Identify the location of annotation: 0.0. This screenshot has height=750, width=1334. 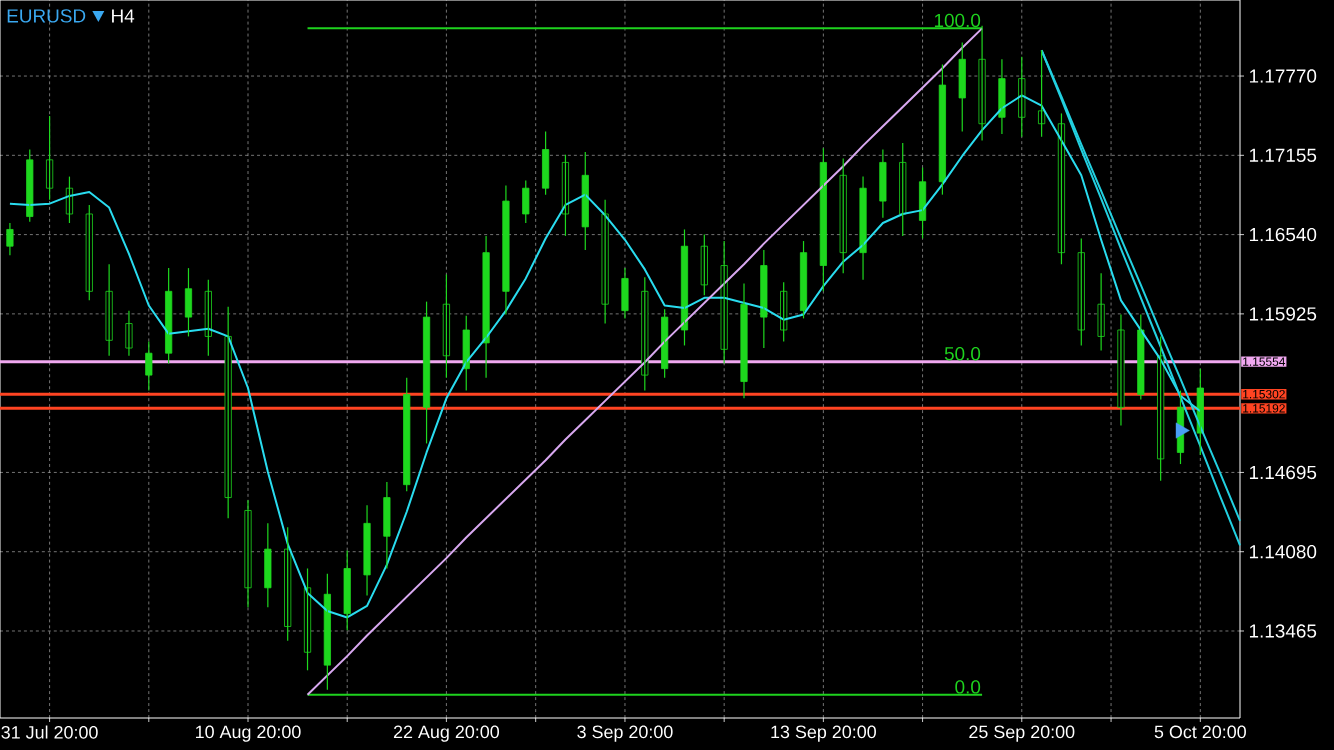
(968, 687).